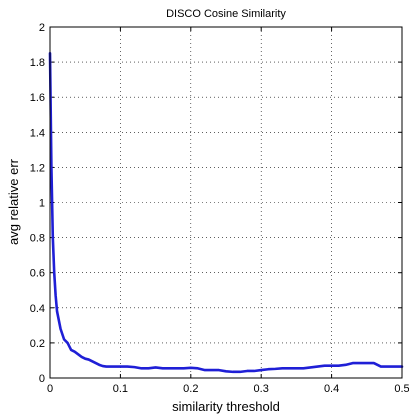 This screenshot has width=409, height=417. What do you see at coordinates (261, 389) in the screenshot?
I see `x-tick-label: 0.3` at bounding box center [261, 389].